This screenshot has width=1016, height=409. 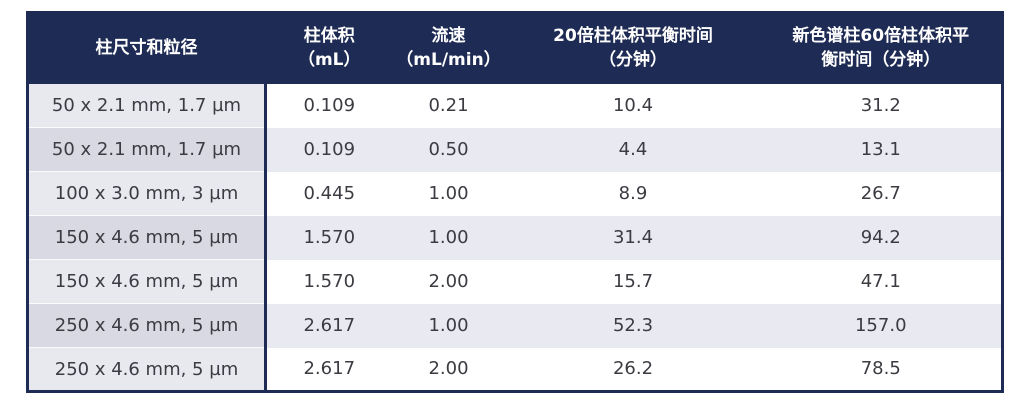 What do you see at coordinates (448, 48) in the screenshot?
I see `column-header-flow-rate: 流速 （mL/min）` at bounding box center [448, 48].